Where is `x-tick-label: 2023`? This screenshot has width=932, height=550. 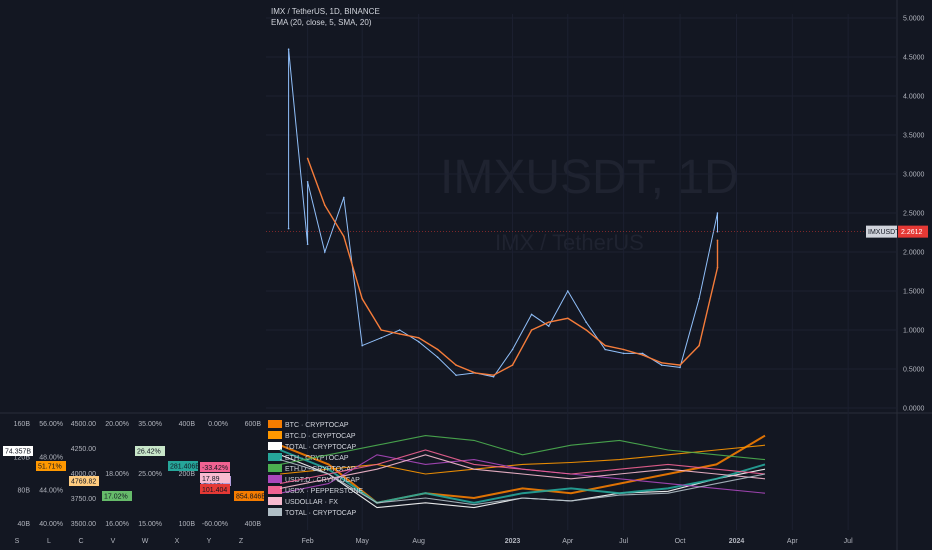
x-tick-label: 2023 is located at coordinates (513, 541).